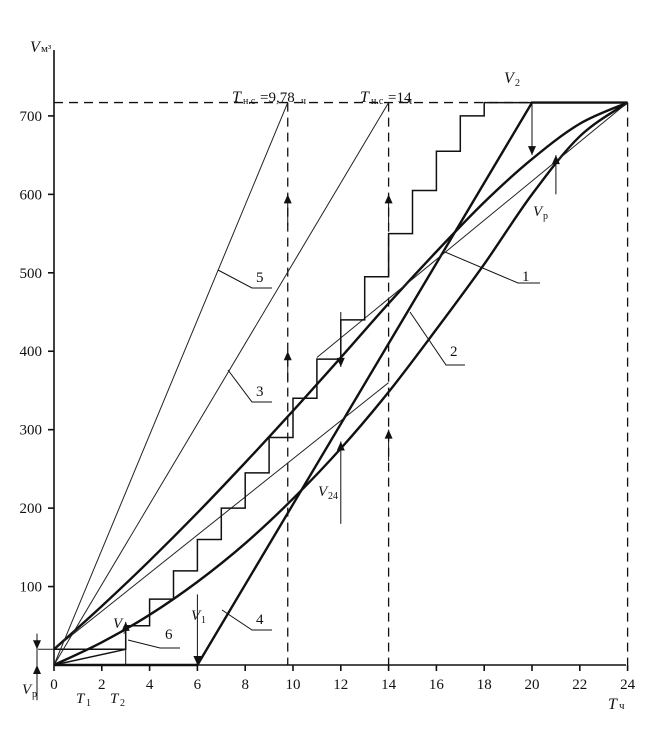 The image size is (647, 730). Describe the element at coordinates (333, 496) in the screenshot. I see `svg-text: 24` at that location.